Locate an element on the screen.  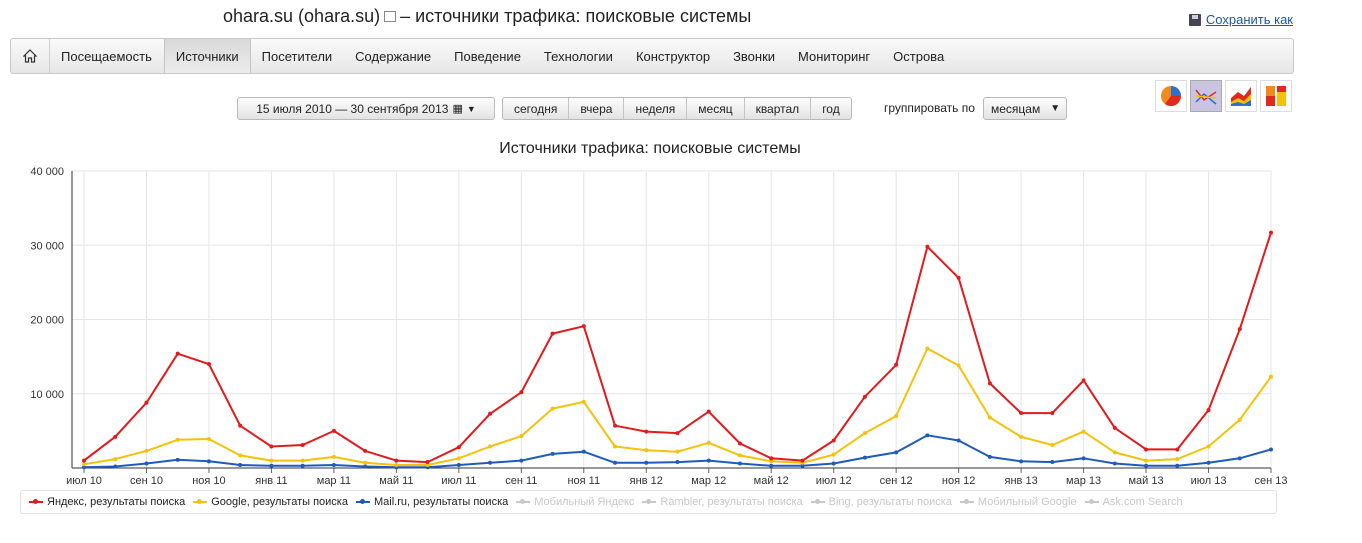
line-chart-icon is located at coordinates (1206, 97).